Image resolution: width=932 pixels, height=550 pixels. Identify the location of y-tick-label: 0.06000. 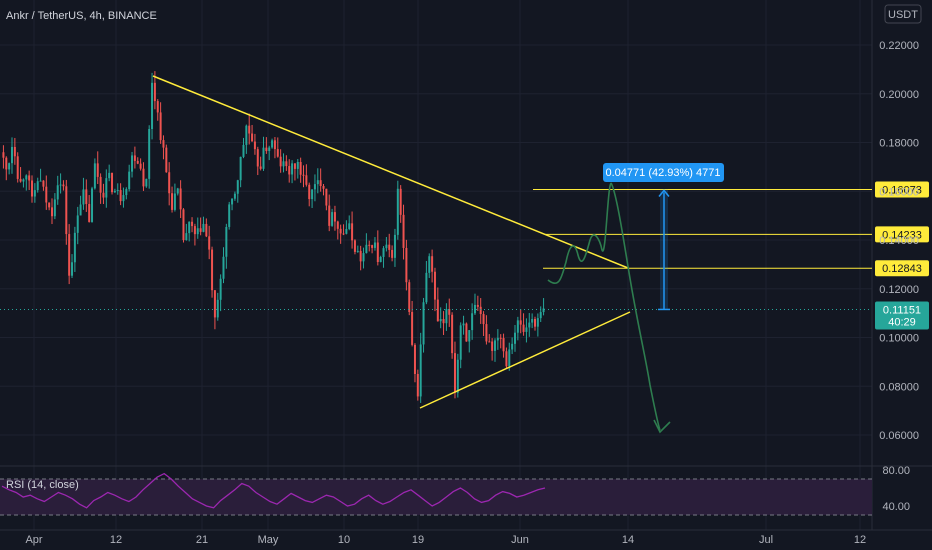
(899, 436).